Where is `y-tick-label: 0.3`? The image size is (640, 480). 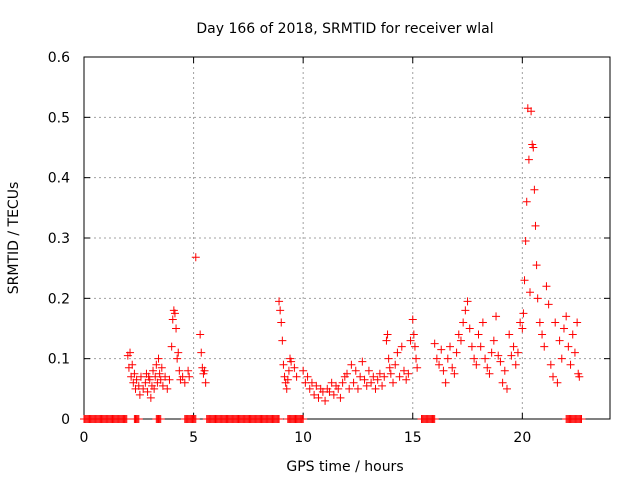
y-tick-label: 0.3 is located at coordinates (59, 239).